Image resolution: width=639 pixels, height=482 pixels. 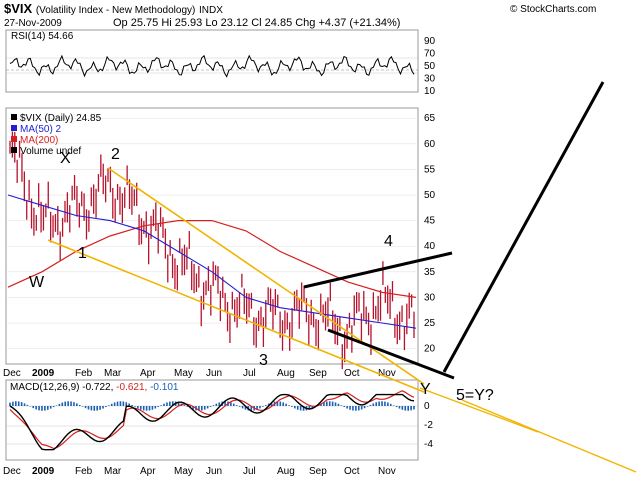 What do you see at coordinates (430, 118) in the screenshot?
I see `price-tick-label: 65` at bounding box center [430, 118].